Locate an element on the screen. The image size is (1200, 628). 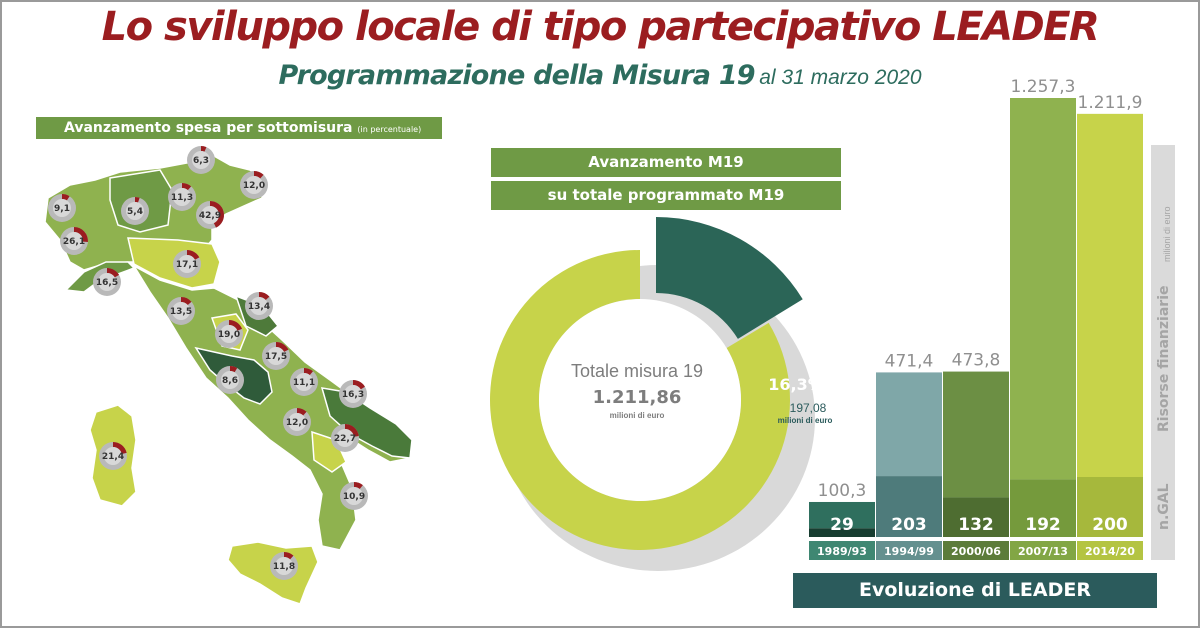
region-marker-liguria: 16,5 is located at coordinates (107, 282).